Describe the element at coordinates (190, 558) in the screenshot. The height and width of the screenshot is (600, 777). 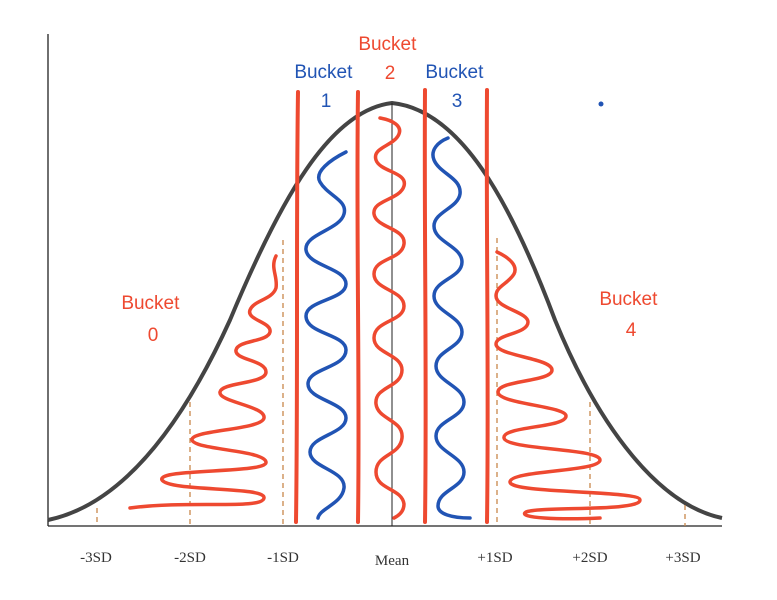
I see `tick-minus-2sd: -2SD` at that location.